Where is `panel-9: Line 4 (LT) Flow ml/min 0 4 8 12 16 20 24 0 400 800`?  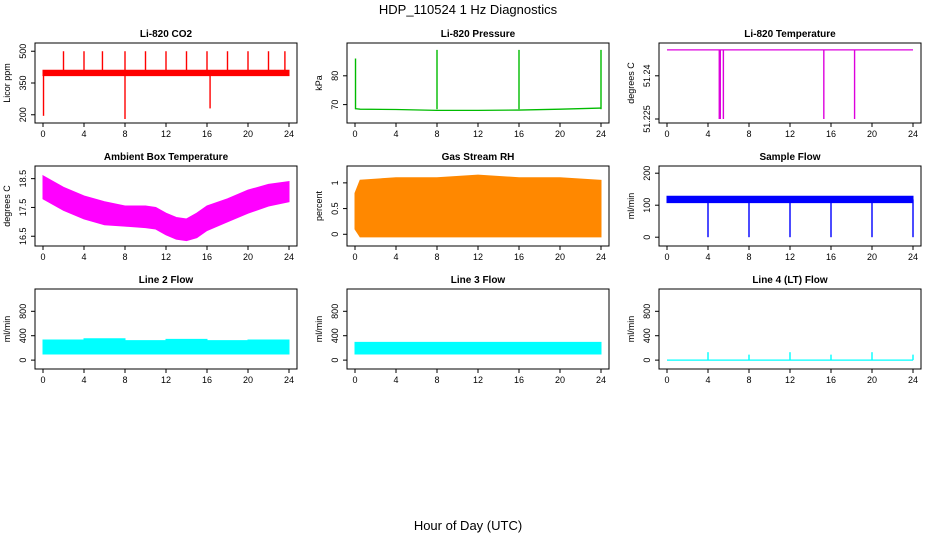
panel-9: Line 4 (LT) Flow ml/min 0 4 8 12 16 20 24 0 400 800 is located at coordinates (774, 330).